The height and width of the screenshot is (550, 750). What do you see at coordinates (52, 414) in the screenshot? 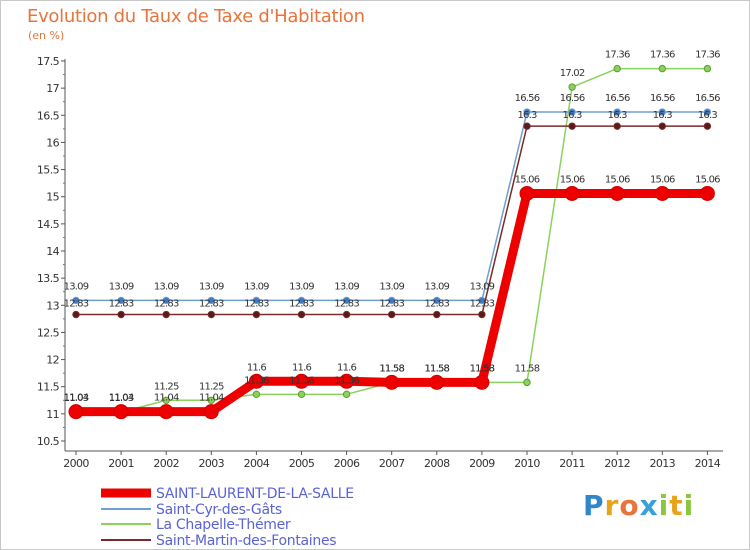
I see `y-tick-label: 11` at bounding box center [52, 414].